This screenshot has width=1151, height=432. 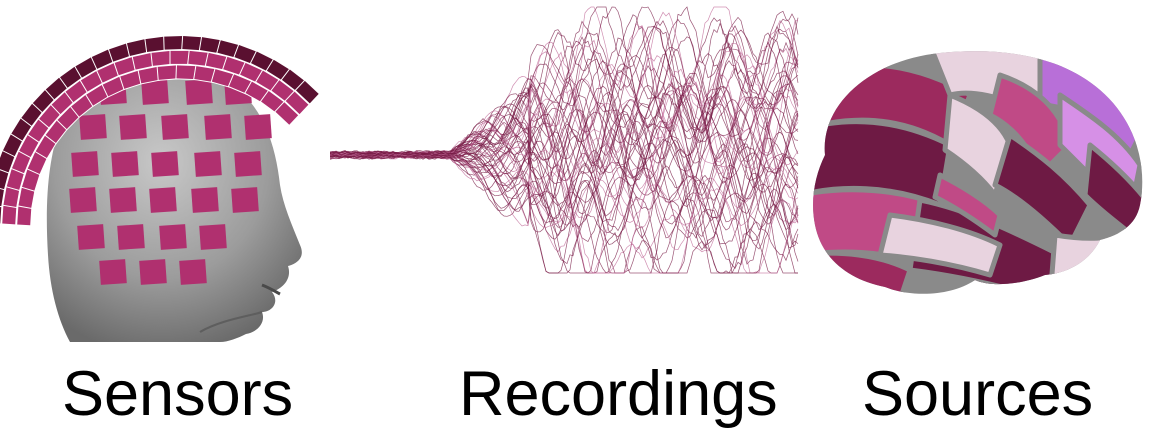 What do you see at coordinates (231, 322) in the screenshot?
I see `jaw-line` at bounding box center [231, 322].